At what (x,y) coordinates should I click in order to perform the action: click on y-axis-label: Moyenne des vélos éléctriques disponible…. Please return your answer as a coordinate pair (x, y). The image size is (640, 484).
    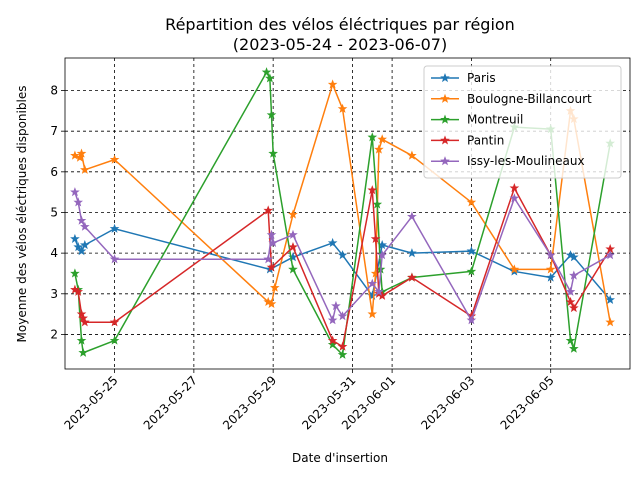
    Looking at the image, I should click on (22, 214).